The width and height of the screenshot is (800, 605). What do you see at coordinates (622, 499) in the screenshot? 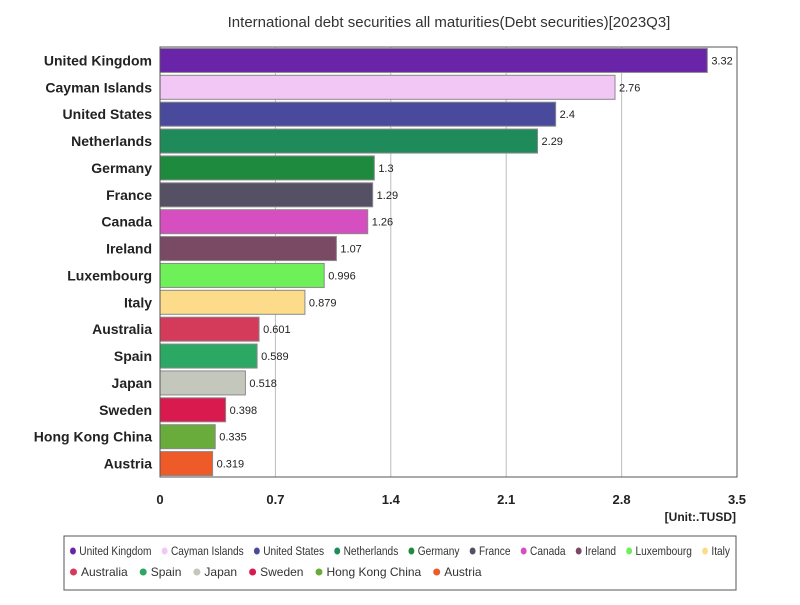
I see `x-tick-label: 2.8` at bounding box center [622, 499].